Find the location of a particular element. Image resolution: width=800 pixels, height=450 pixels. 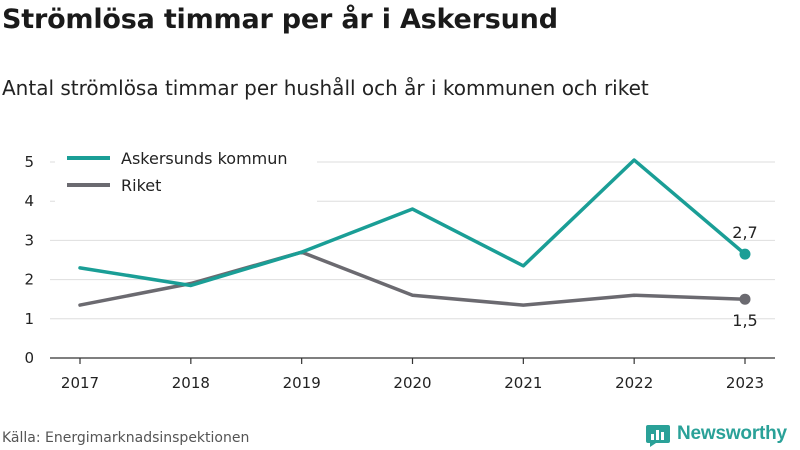

x-tick-label: 2023 is located at coordinates (745, 383).